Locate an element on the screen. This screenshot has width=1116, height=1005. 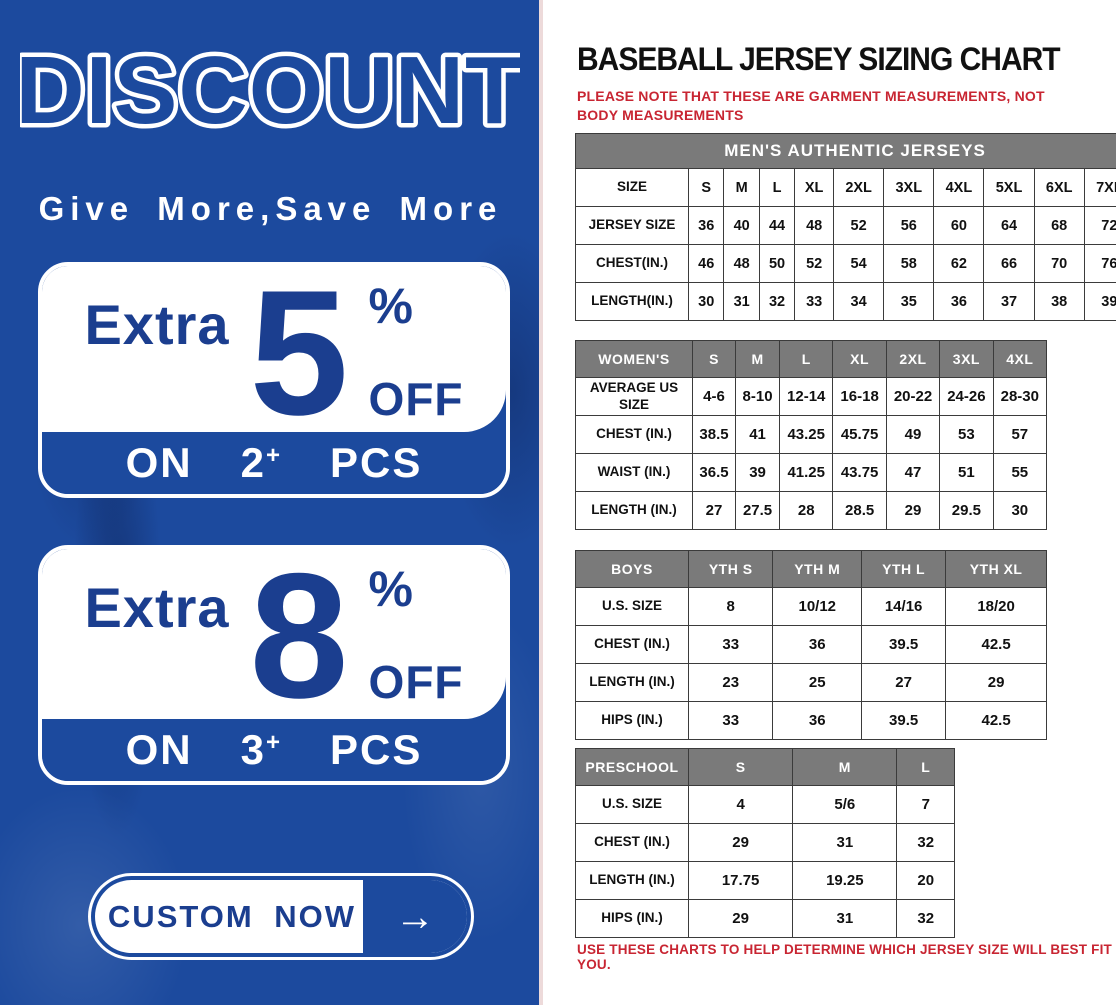
table-cell: 37 is located at coordinates (1009, 301).